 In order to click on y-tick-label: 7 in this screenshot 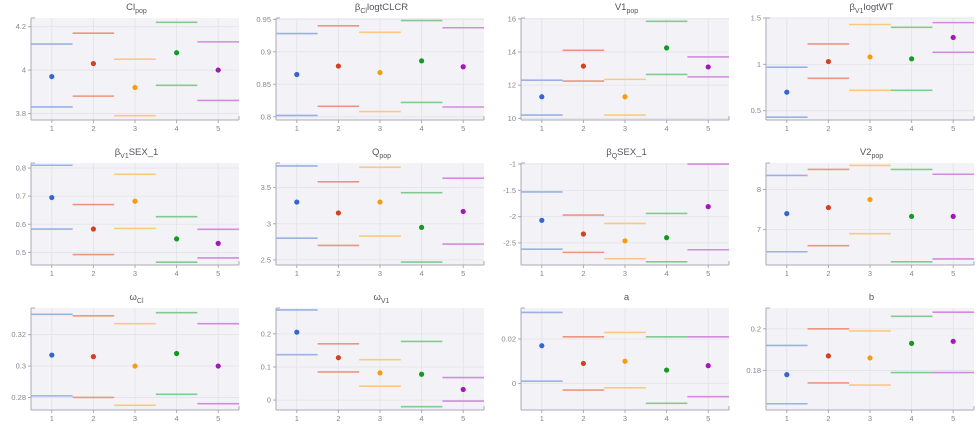, I will do `click(759, 229)`.